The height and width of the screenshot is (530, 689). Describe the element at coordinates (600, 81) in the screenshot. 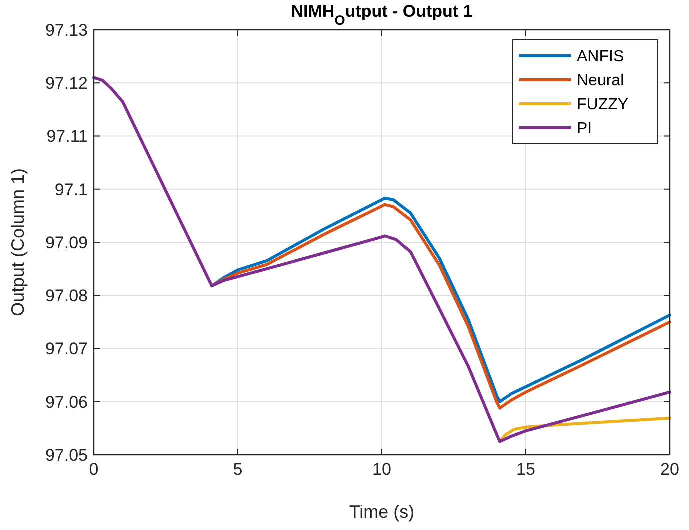

I see `legend-label: Neural` at that location.